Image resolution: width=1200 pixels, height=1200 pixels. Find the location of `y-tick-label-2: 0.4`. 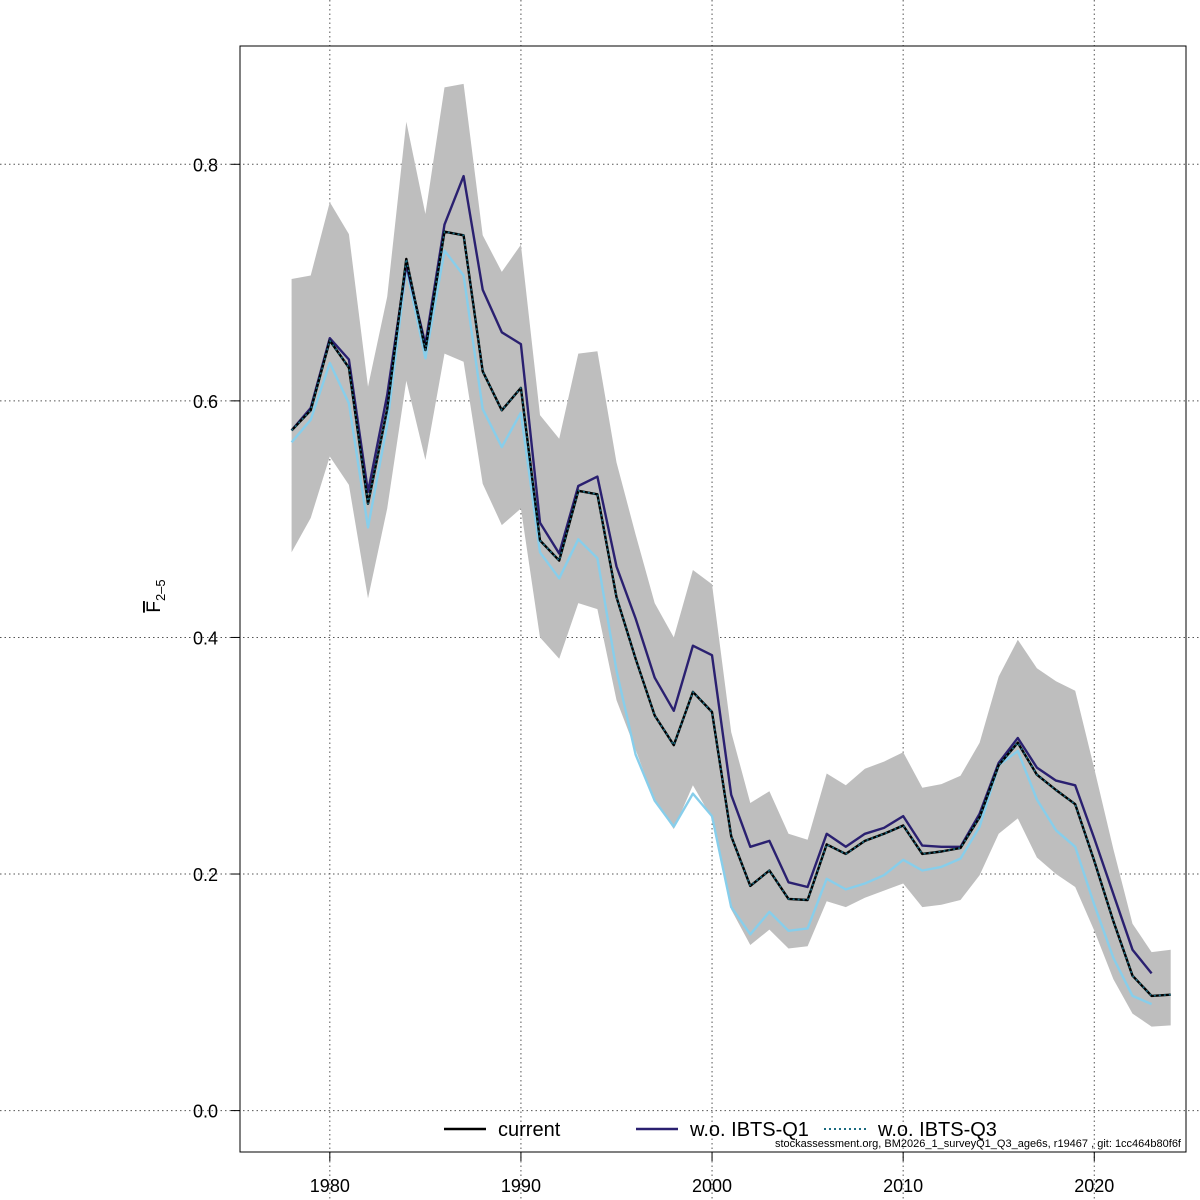

y-tick-label-2: 0.4 is located at coordinates (205, 638).